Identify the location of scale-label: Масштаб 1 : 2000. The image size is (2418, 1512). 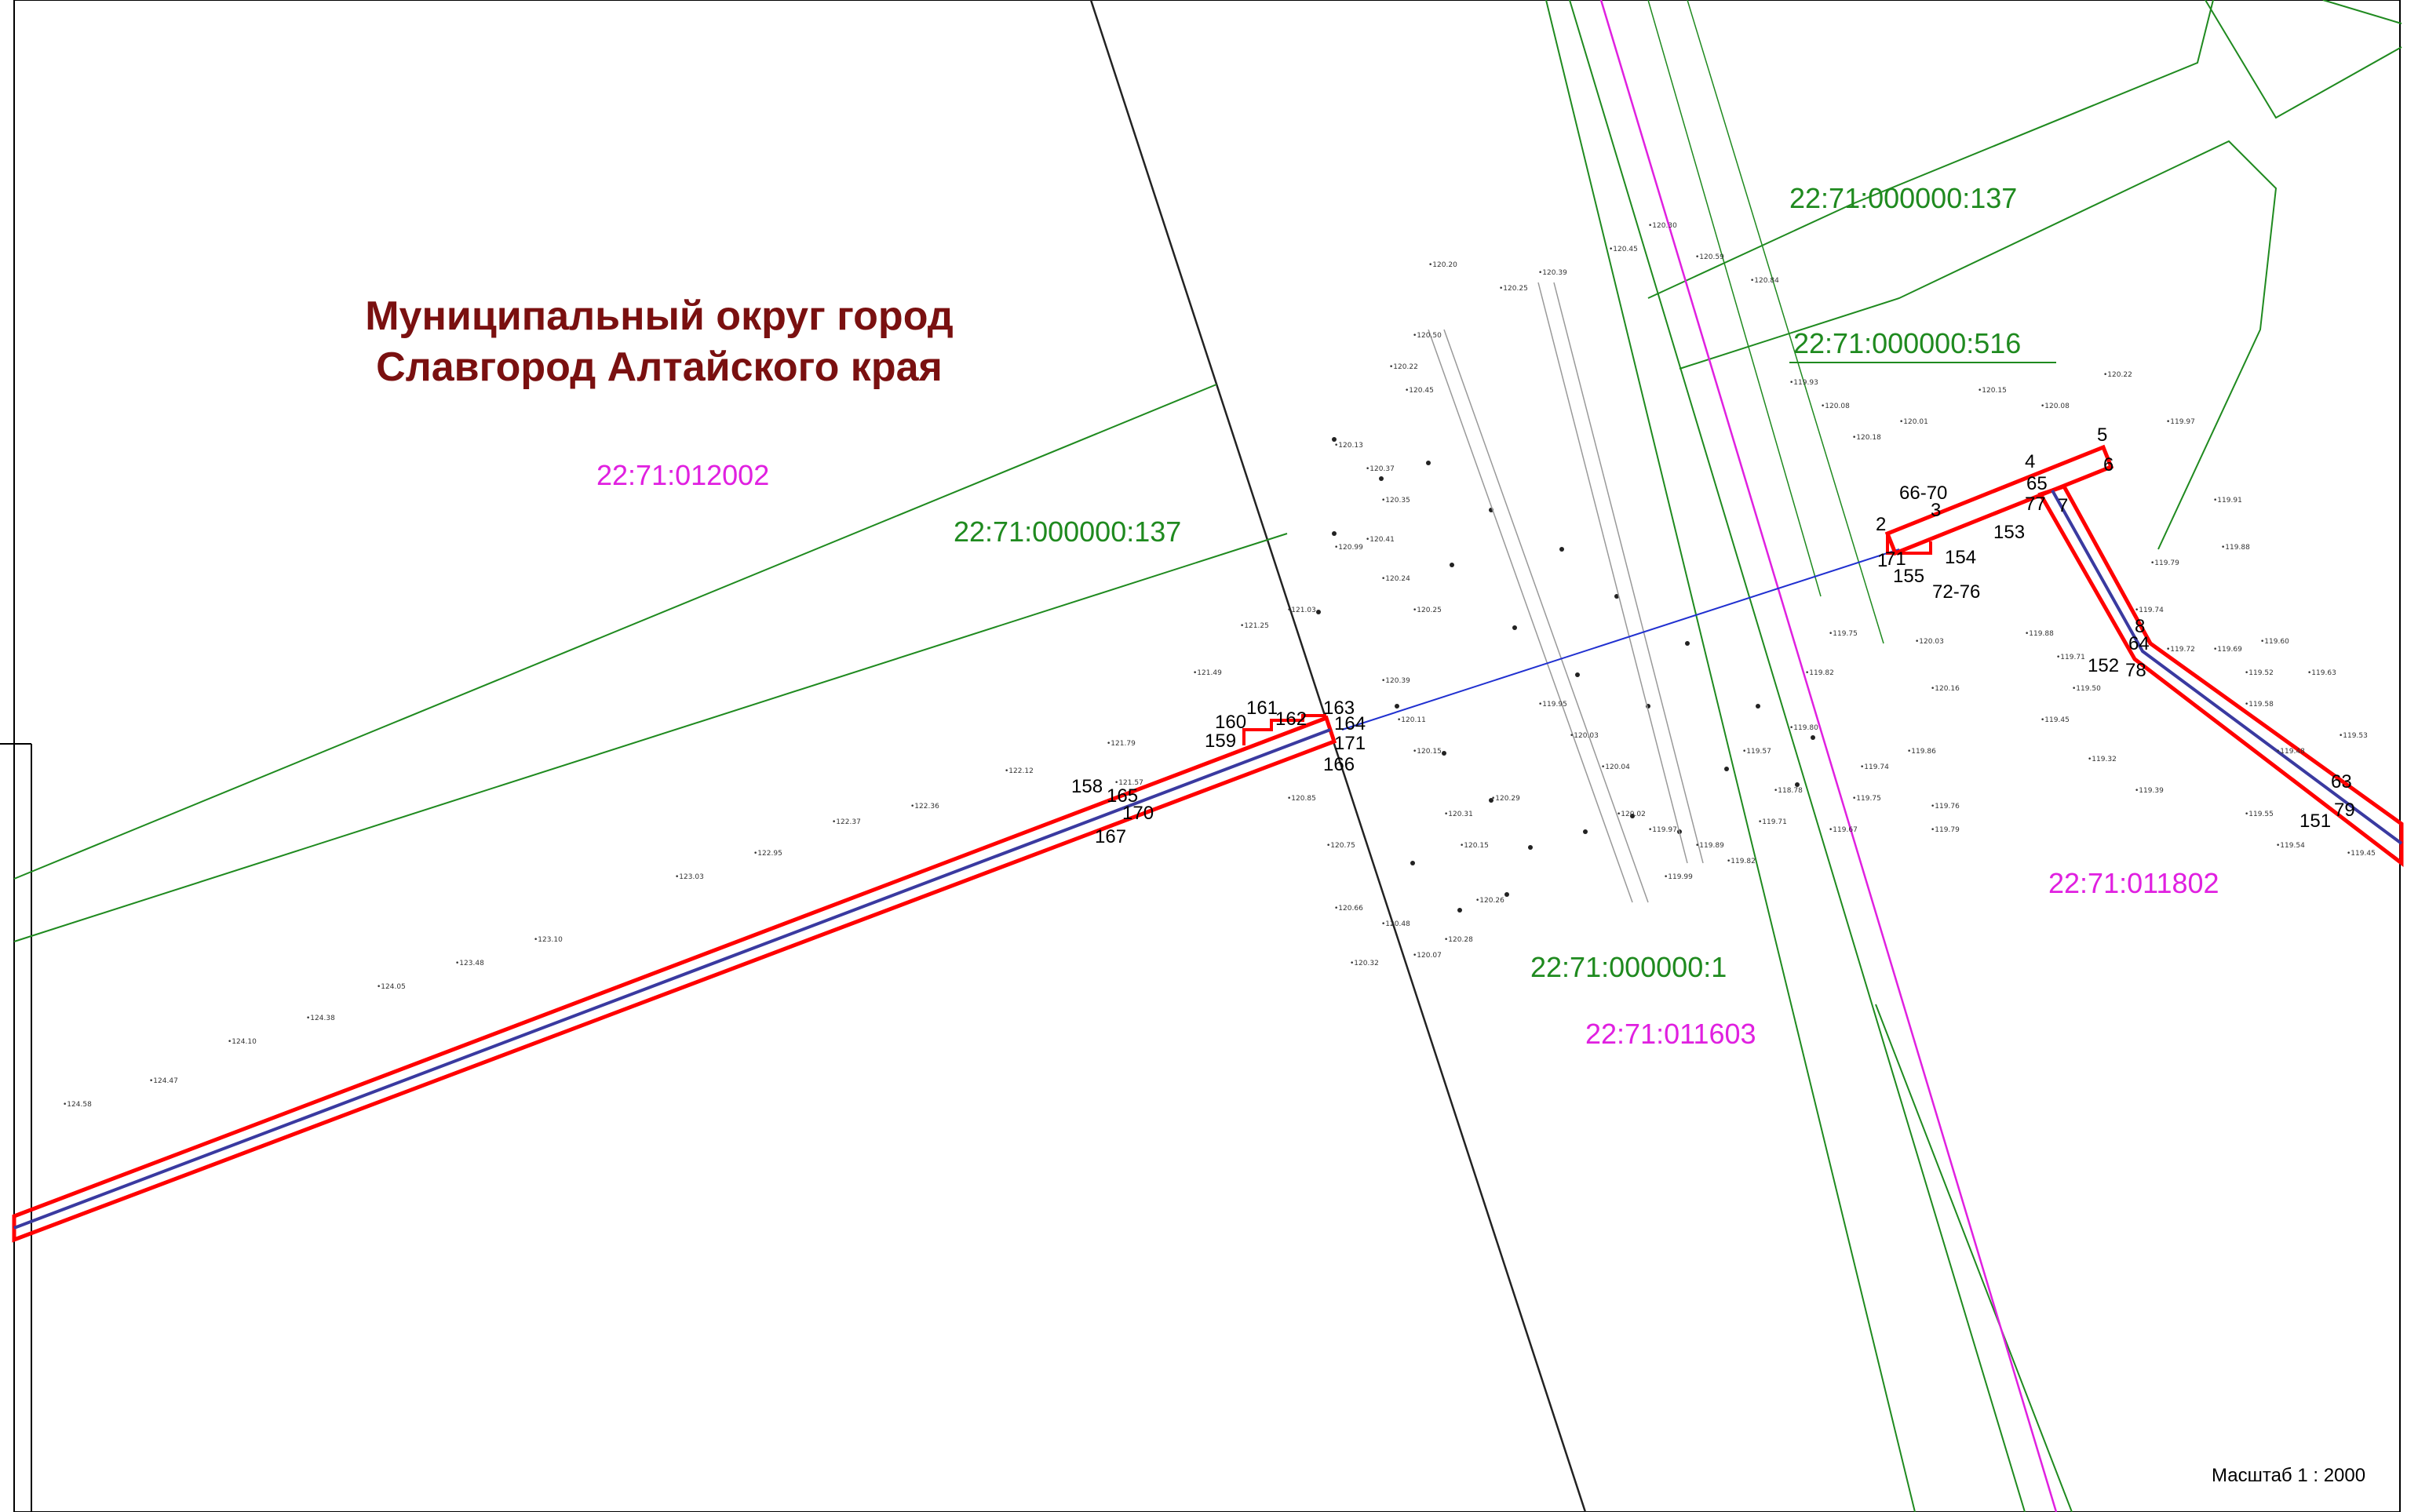
(2288, 1476).